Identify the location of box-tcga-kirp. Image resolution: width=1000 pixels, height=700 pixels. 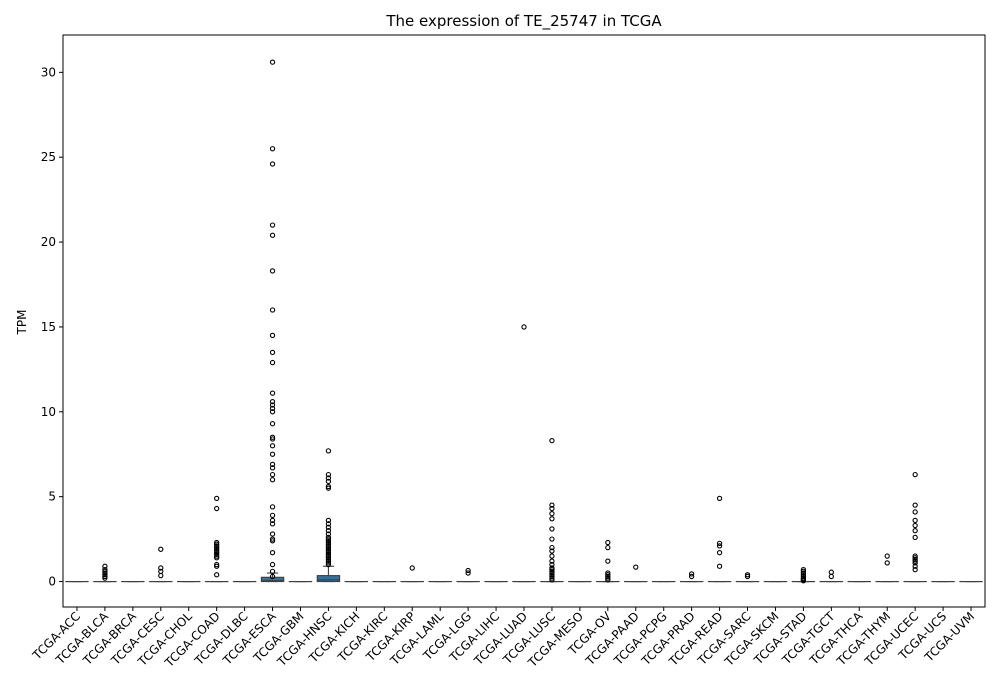
(412, 574).